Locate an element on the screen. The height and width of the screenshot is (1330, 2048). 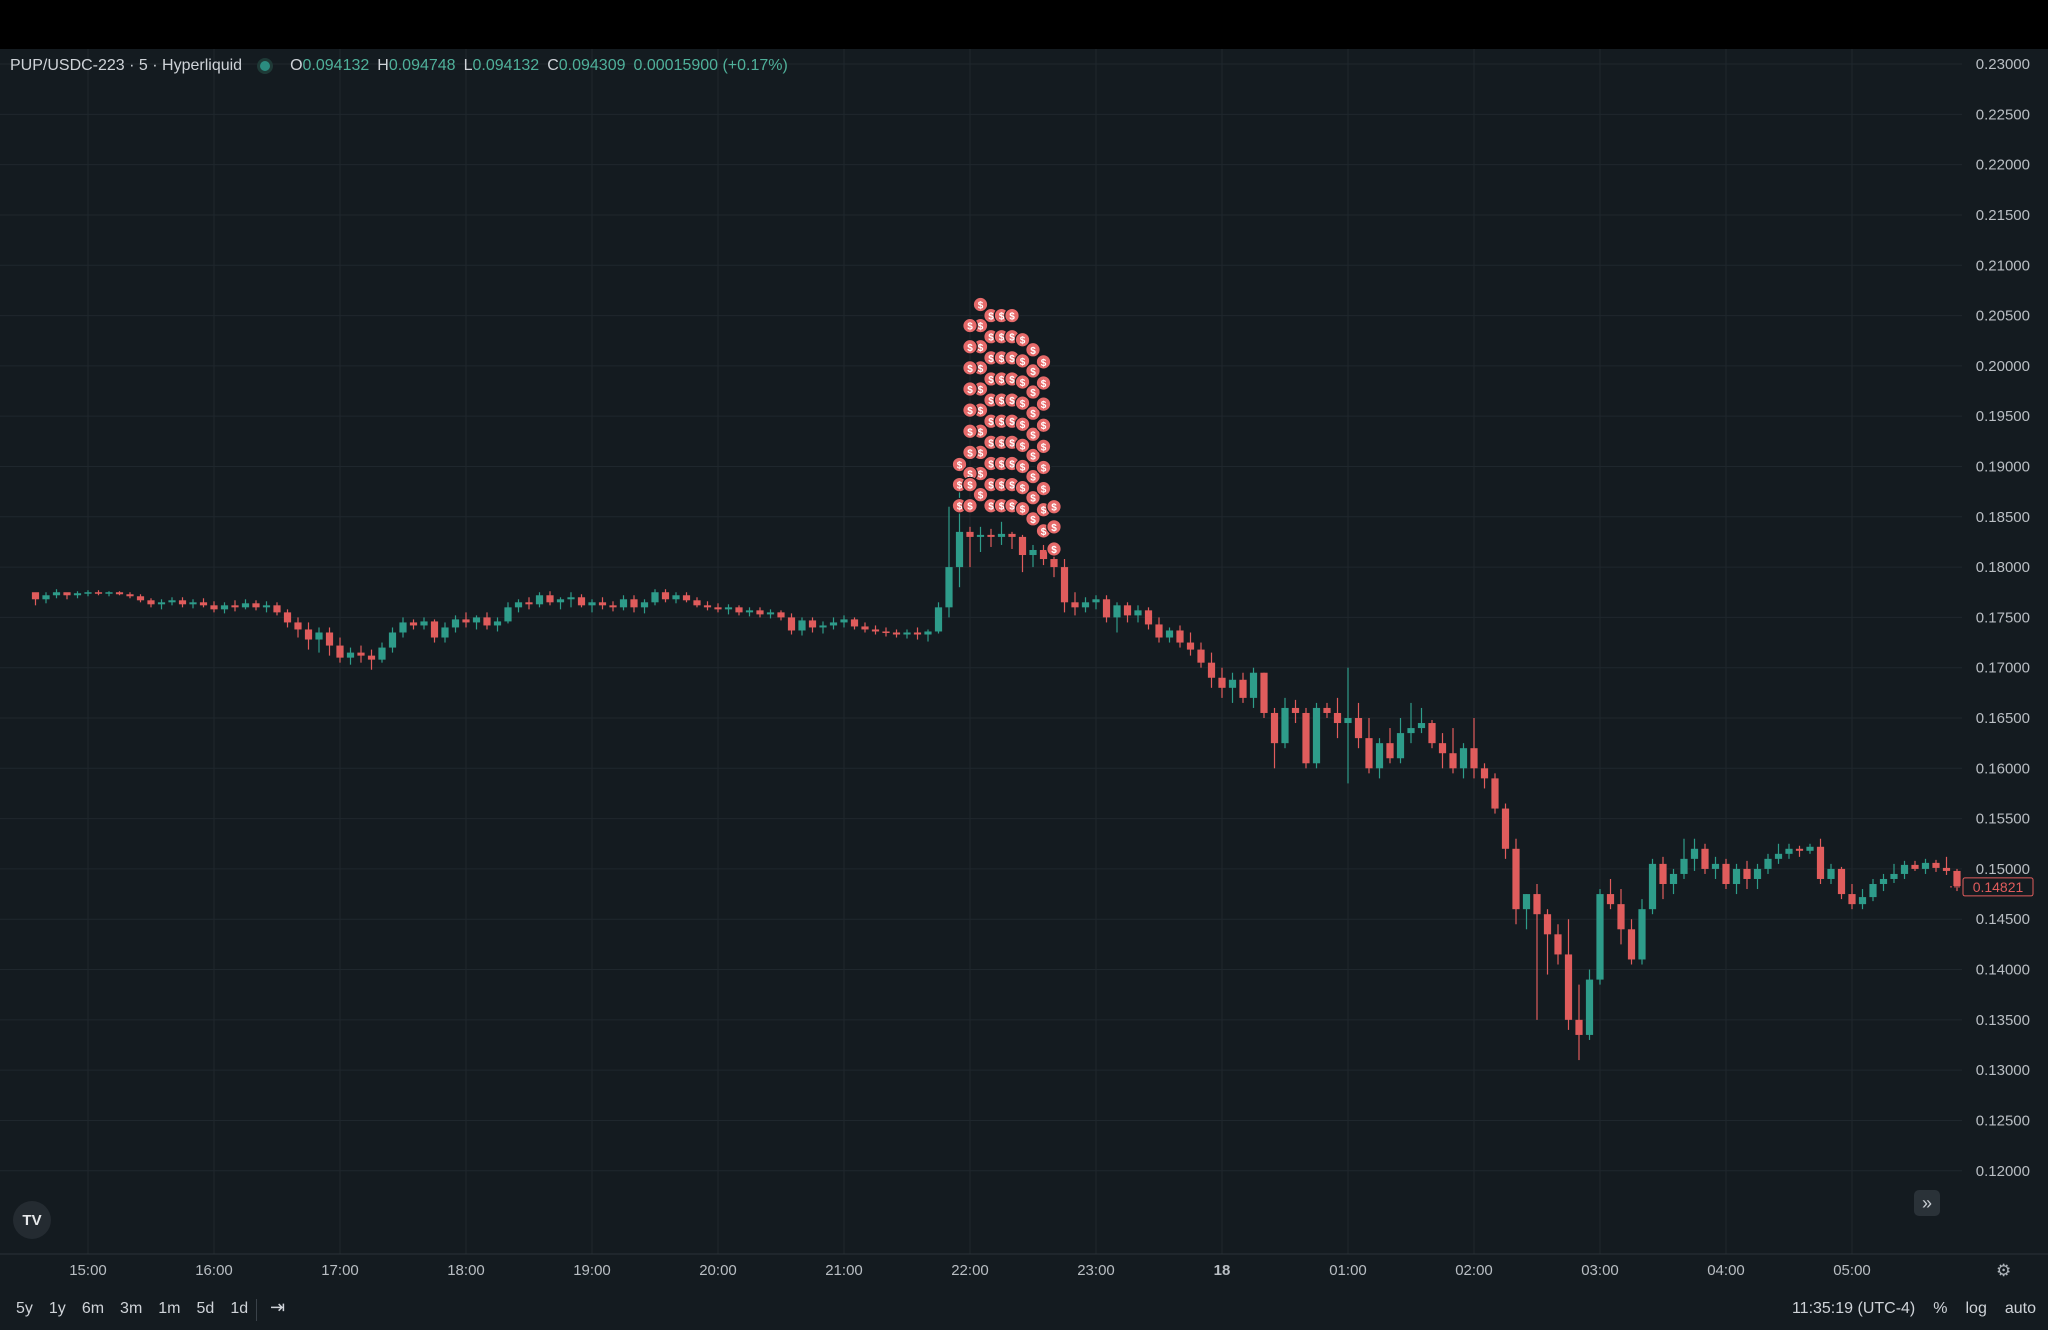
symbol-title: PUP/USDC-223 · 5 · Hyperliquid is located at coordinates (126, 65).